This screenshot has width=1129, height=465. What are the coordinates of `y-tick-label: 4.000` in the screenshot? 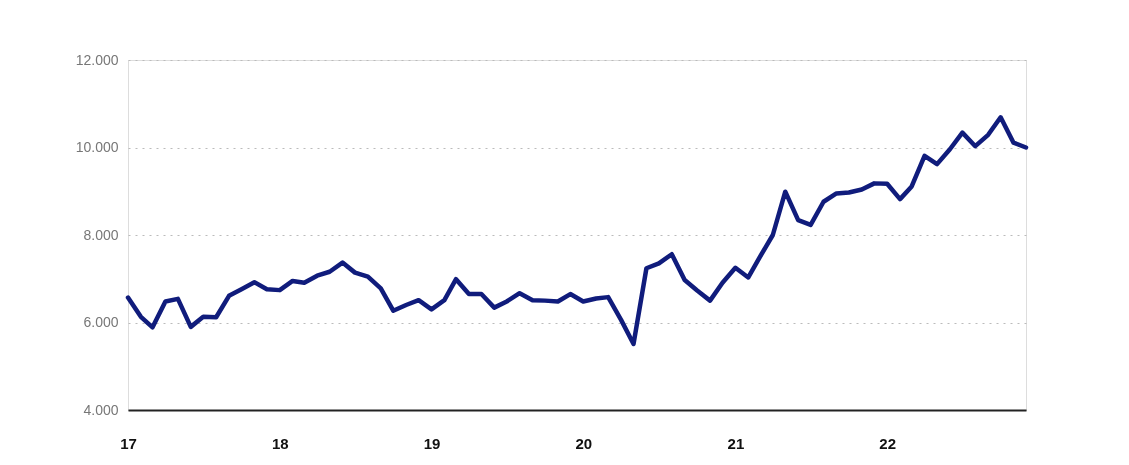 It's located at (101, 409).